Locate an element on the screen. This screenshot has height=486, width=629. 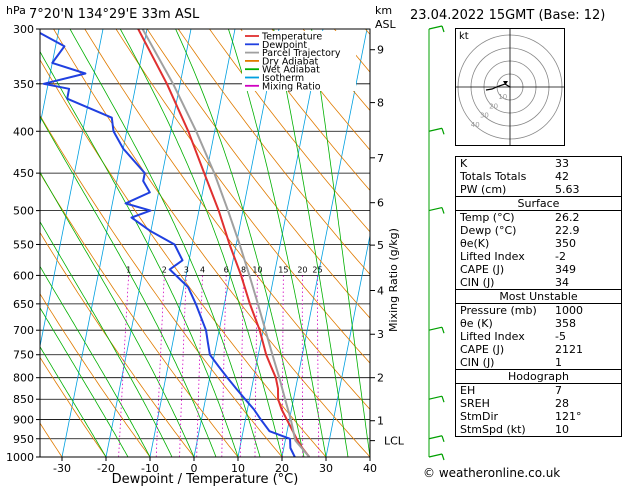
legend-item-label: Mixing Ratio is located at coordinates (291, 86).